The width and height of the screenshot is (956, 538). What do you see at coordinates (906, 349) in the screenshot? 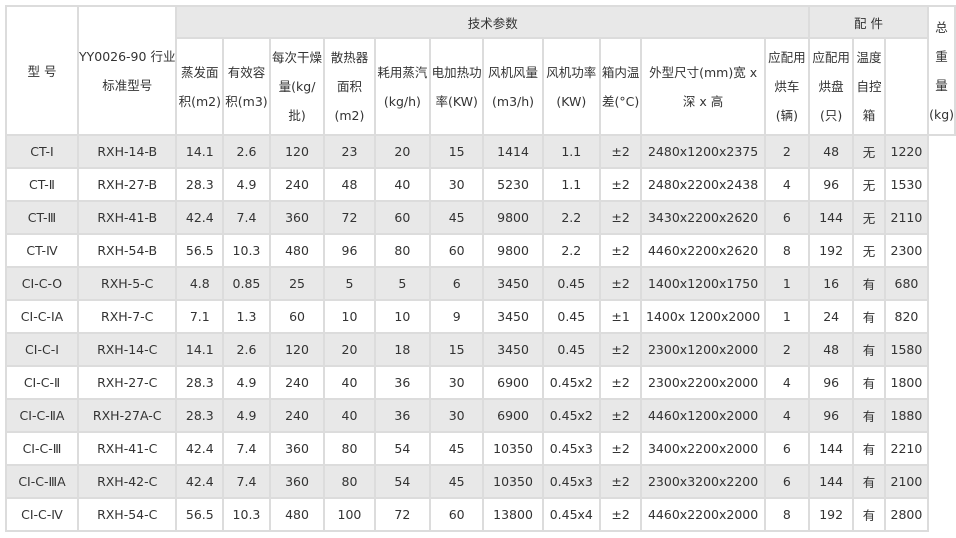
I see `table-cell: 1580` at bounding box center [906, 349].